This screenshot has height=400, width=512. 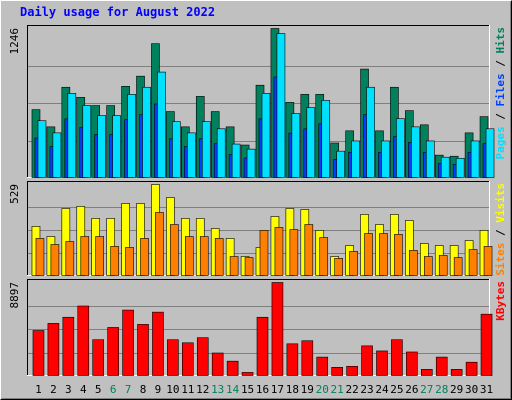 What do you see at coordinates (500, 301) in the screenshot?
I see `legend: KBytes` at bounding box center [500, 301].